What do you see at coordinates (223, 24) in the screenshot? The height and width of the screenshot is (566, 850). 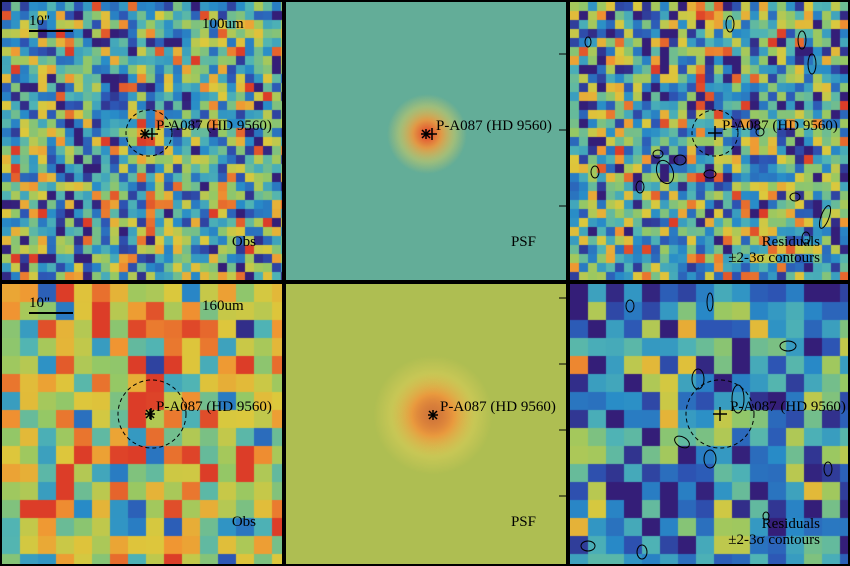 I see `band-label: 100um` at bounding box center [223, 24].